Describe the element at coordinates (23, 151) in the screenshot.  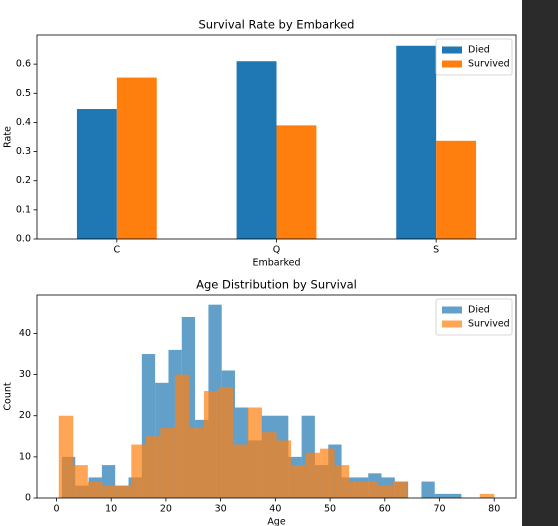
I see `y-tick-label: 0.3` at that location.